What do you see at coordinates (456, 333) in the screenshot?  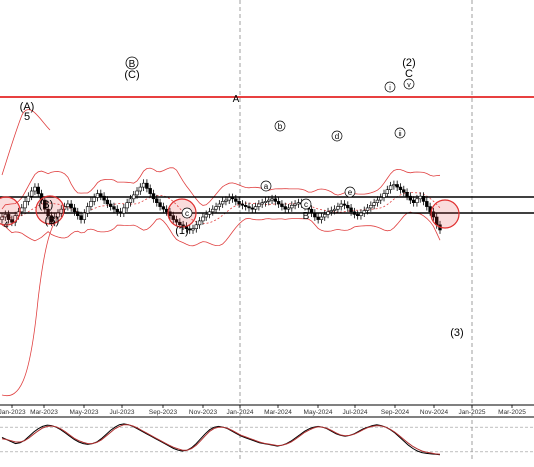 I see `wave-label-22: (3)` at bounding box center [456, 333].